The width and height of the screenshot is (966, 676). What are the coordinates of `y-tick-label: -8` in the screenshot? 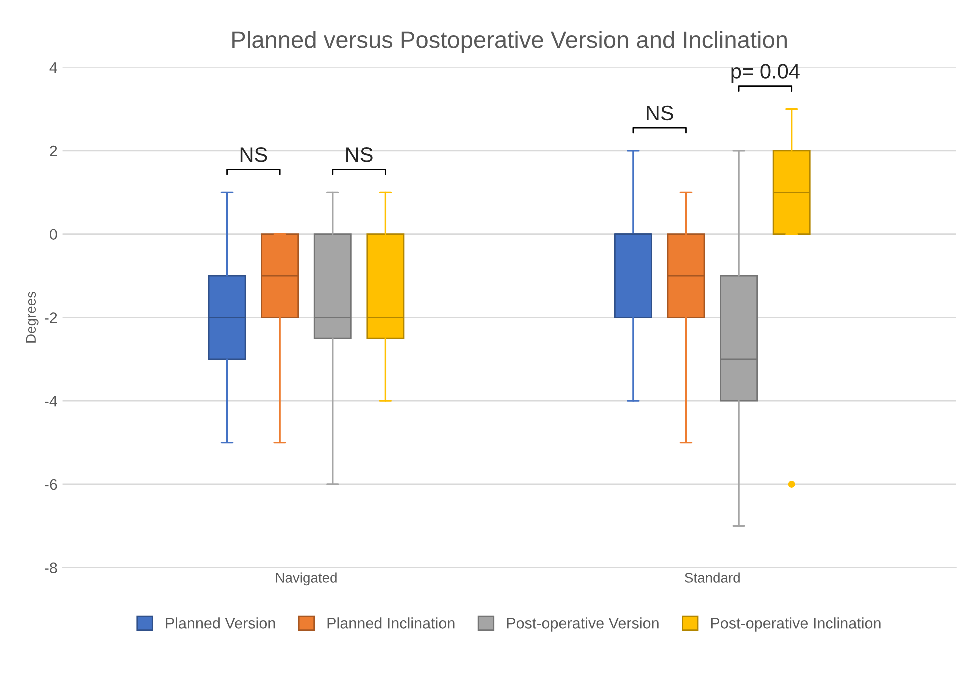 It's located at (51, 568).